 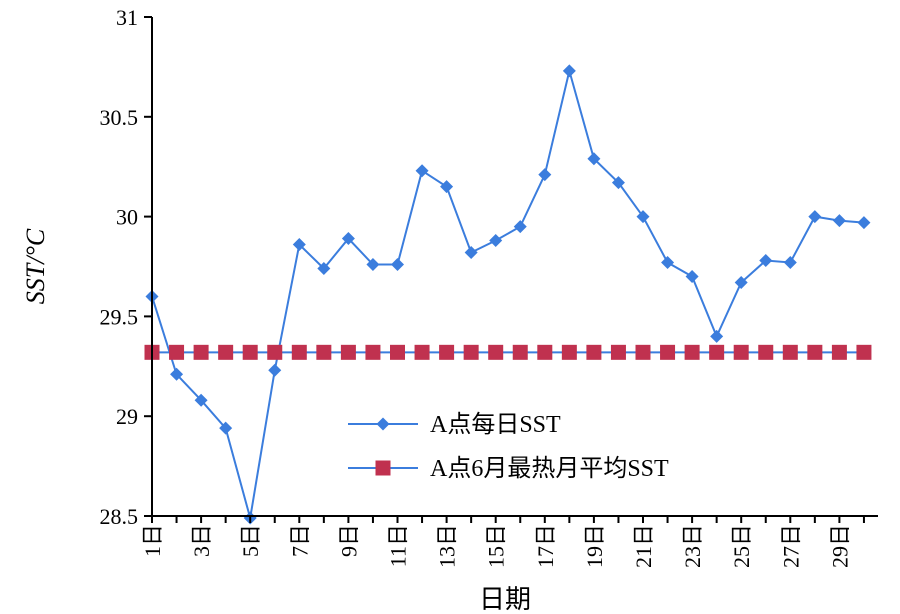 I want to click on legend: A点每日SST A点6月最热月平均SST, so click(x=508, y=446).